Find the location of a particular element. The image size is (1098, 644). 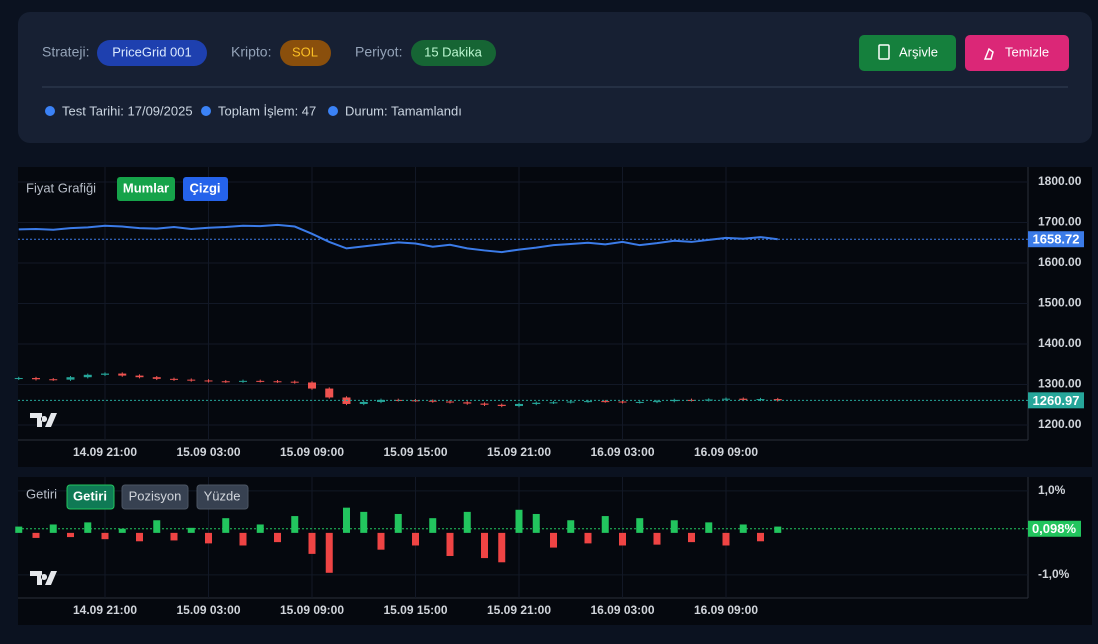

chart-title: Fiyat Grafiği is located at coordinates (61, 187).